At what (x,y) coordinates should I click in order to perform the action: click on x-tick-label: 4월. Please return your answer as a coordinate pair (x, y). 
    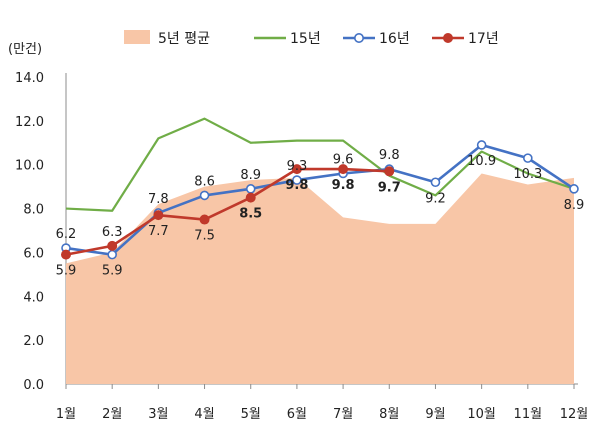
    Looking at the image, I should click on (204, 414).